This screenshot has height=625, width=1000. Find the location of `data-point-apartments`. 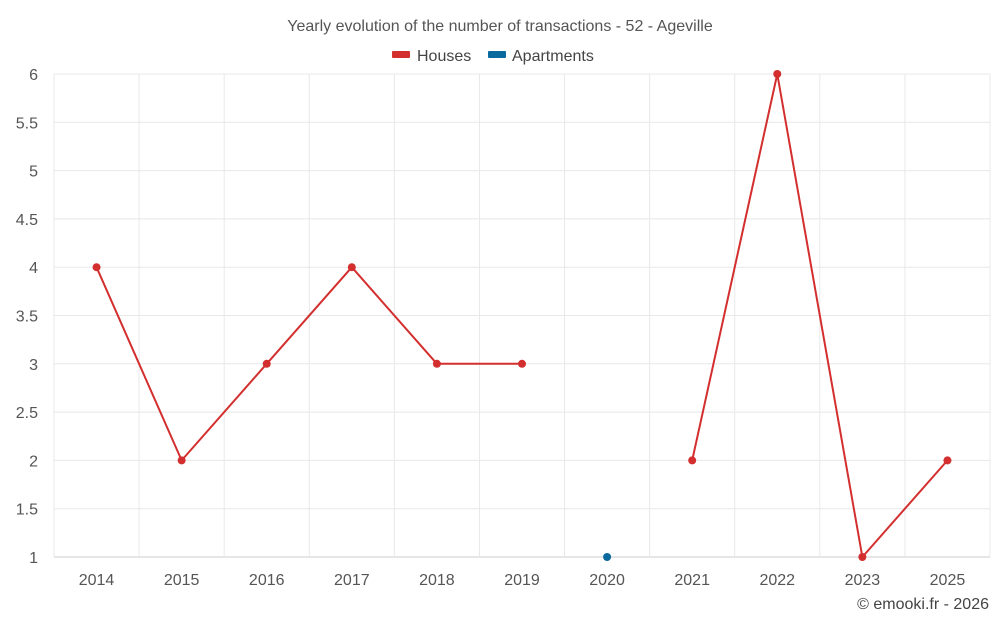

data-point-apartments is located at coordinates (607, 557).